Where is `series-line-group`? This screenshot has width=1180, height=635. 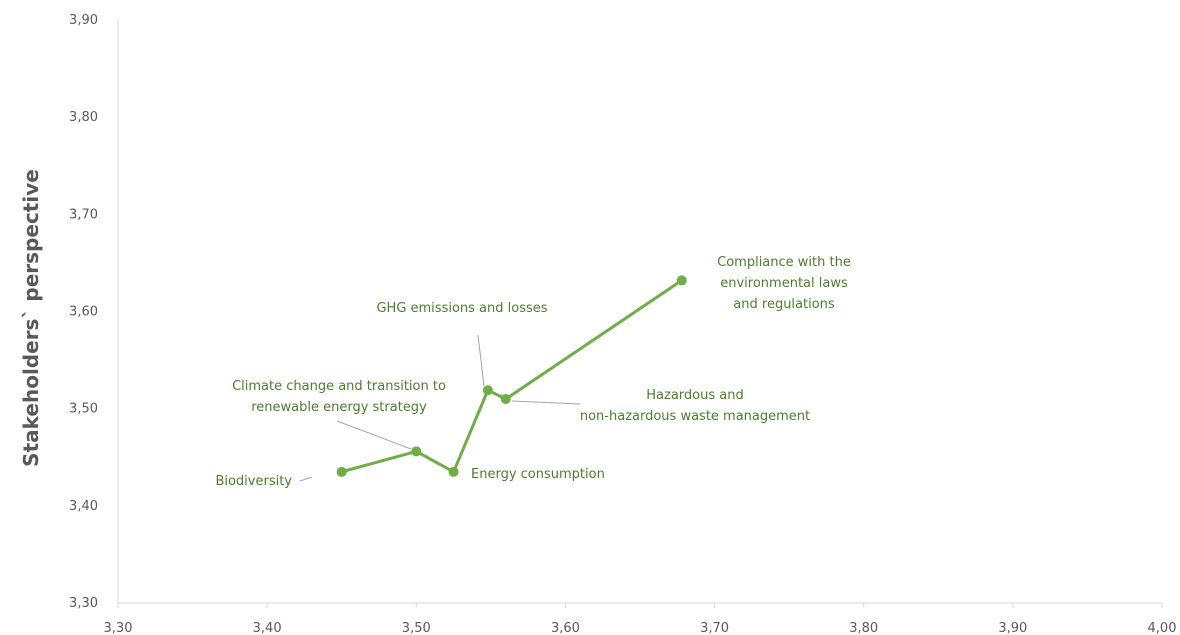
series-line-group is located at coordinates (512, 376).